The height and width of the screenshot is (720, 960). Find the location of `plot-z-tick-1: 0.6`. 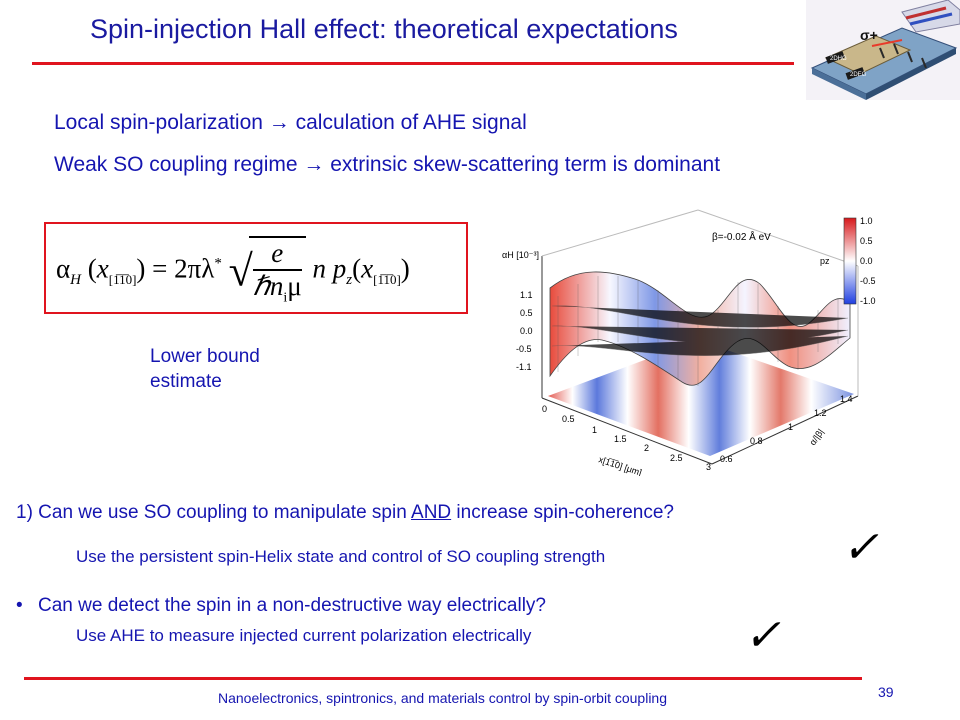

plot-z-tick-1: 0.6 is located at coordinates (726, 459).